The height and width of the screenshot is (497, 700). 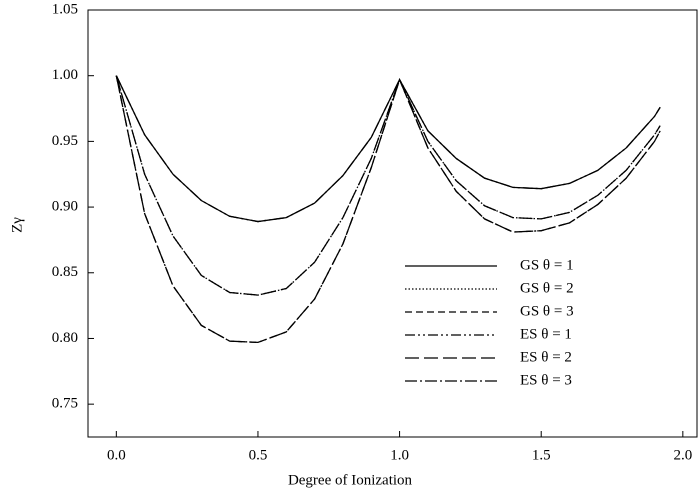 What do you see at coordinates (682, 455) in the screenshot?
I see `x-tick-label: 2.0` at bounding box center [682, 455].